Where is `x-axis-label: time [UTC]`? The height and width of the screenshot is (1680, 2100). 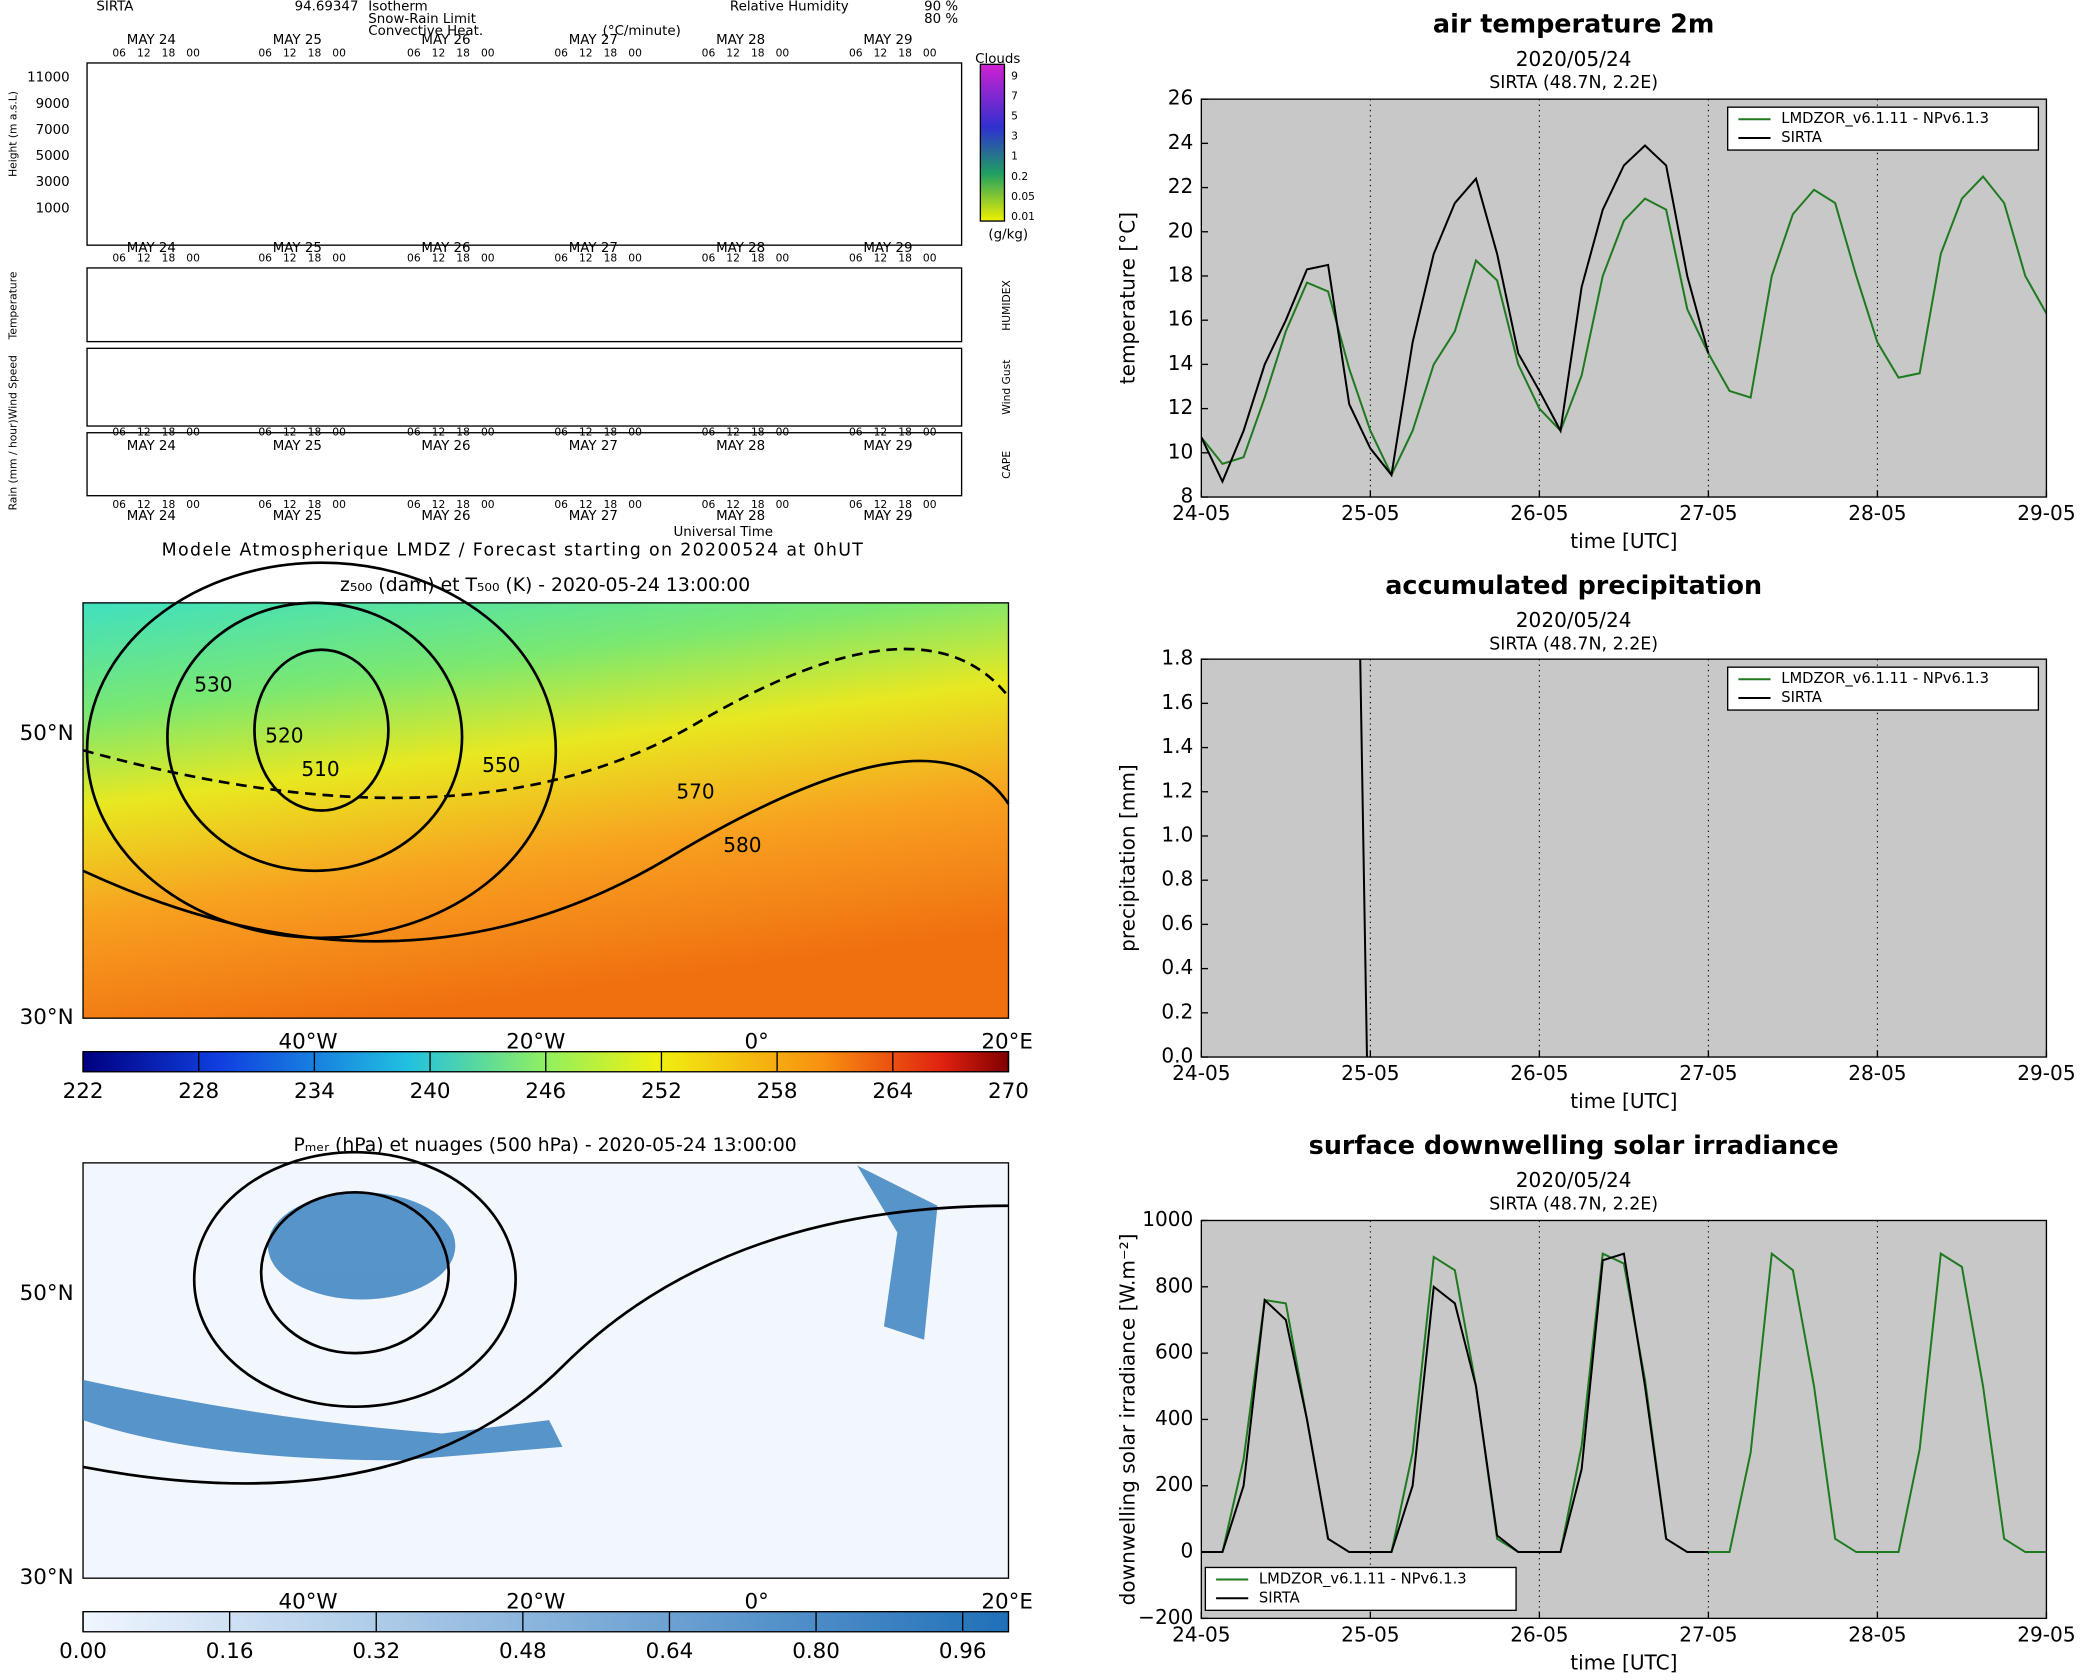 x-axis-label: time [UTC] is located at coordinates (1623, 1662).